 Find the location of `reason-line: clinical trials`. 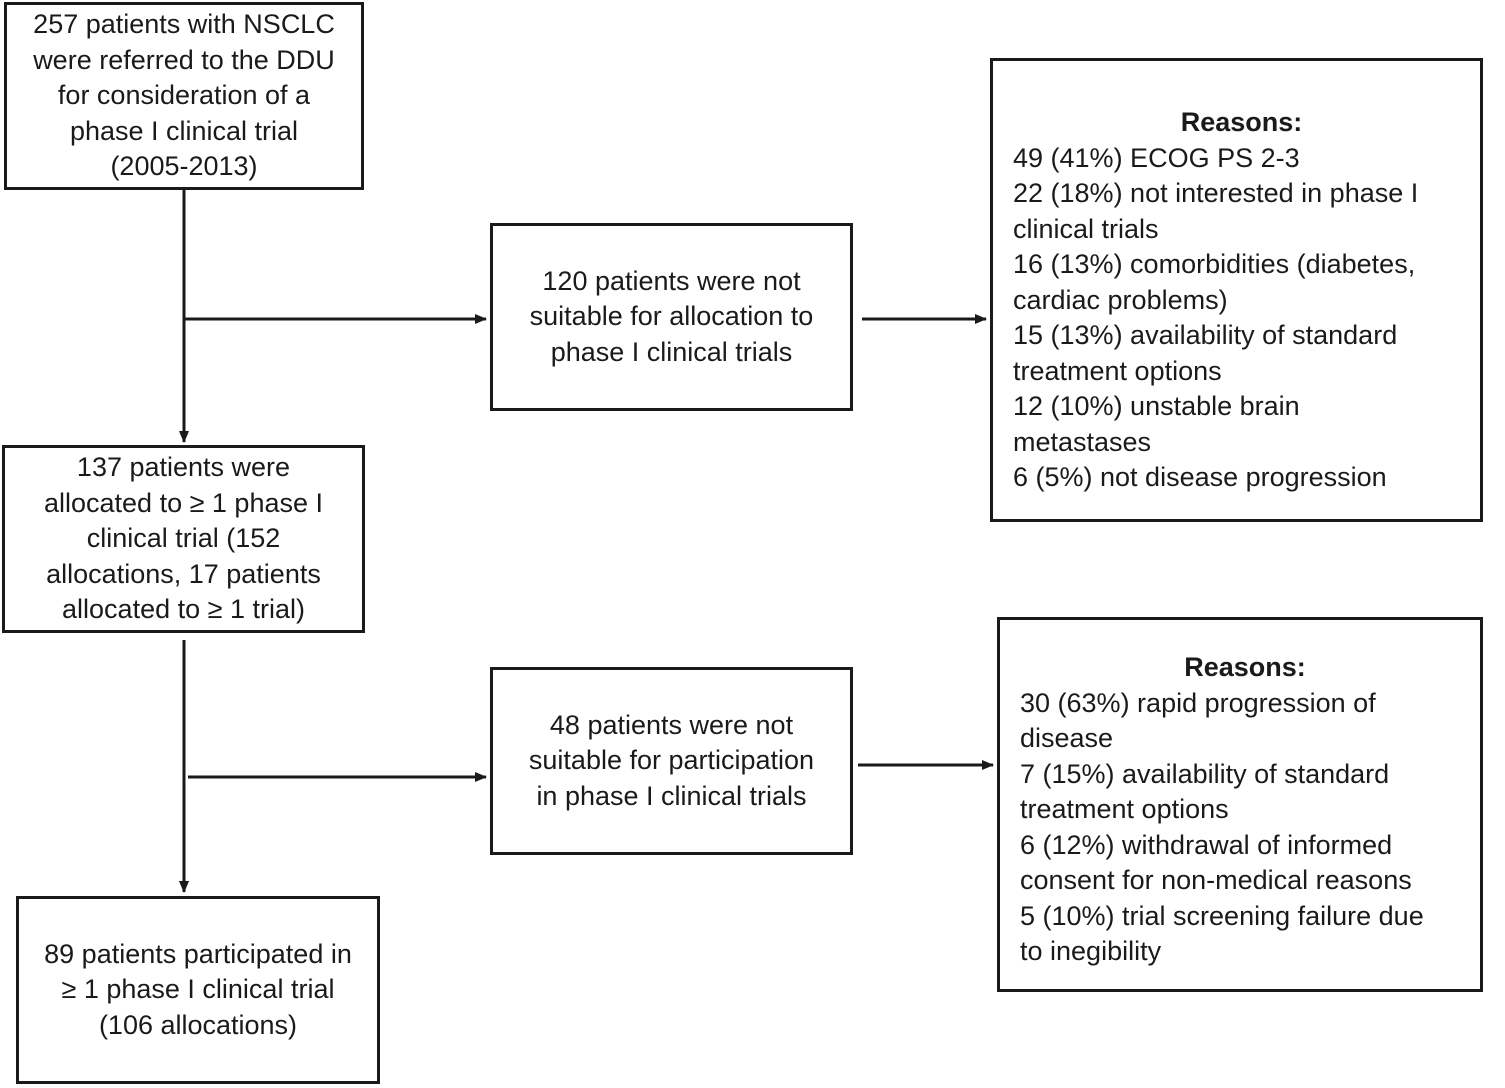

reason-line: clinical trials is located at coordinates (1086, 228).